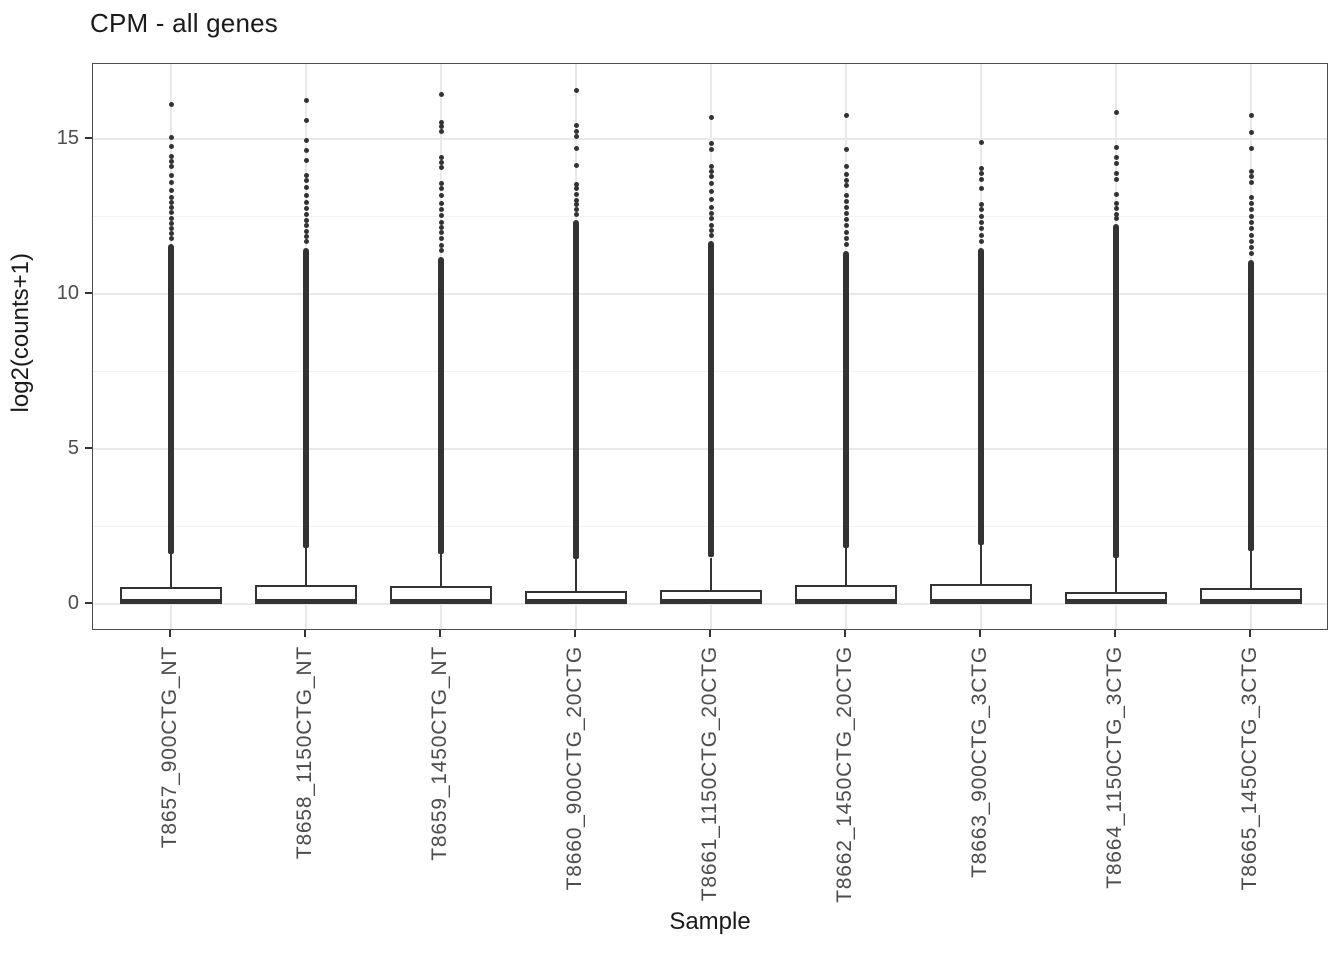 This screenshot has height=960, width=1344. What do you see at coordinates (73, 603) in the screenshot?
I see `y-tick-label: 0` at bounding box center [73, 603].